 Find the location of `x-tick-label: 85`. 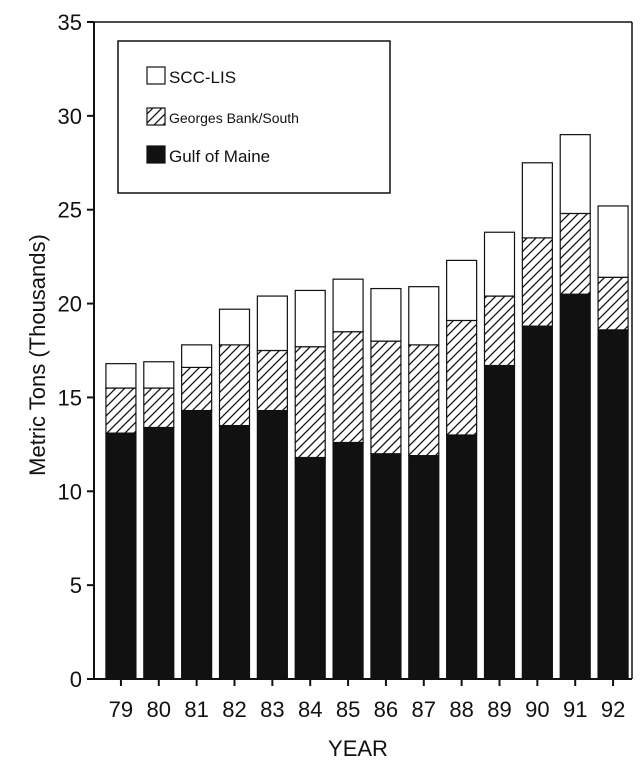

x-tick-label: 85 is located at coordinates (348, 709).